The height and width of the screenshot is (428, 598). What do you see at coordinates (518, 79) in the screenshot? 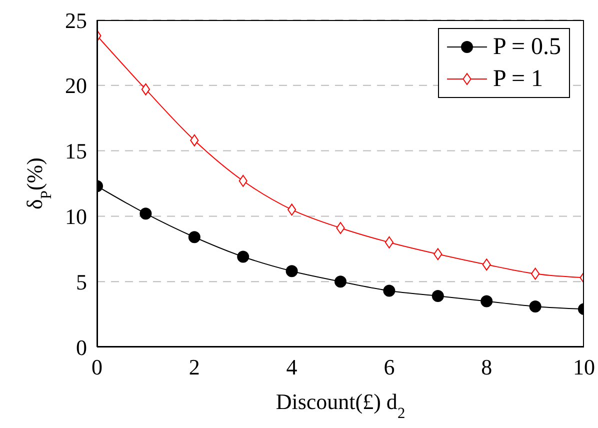
I see `legend-label: P = 1` at bounding box center [518, 79].